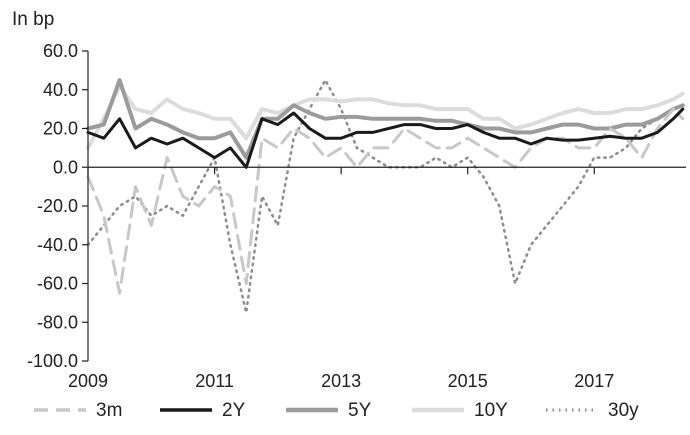 This screenshot has height=435, width=690. Describe the element at coordinates (360, 410) in the screenshot. I see `legend-label-5y: 5Y` at that location.